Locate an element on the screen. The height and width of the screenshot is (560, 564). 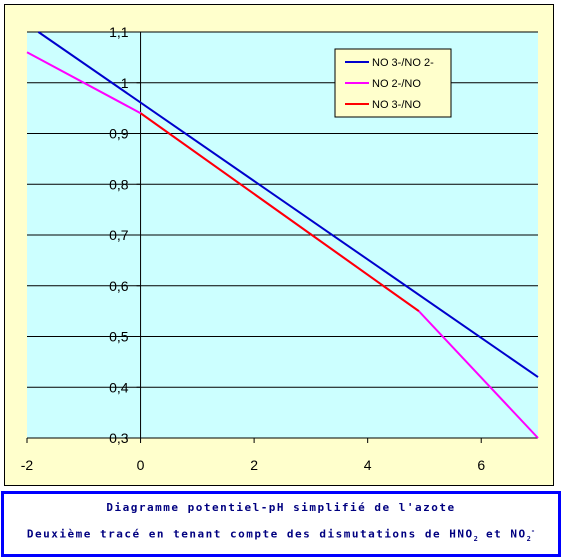
y-tick-label: 0,9 is located at coordinates (119, 134).